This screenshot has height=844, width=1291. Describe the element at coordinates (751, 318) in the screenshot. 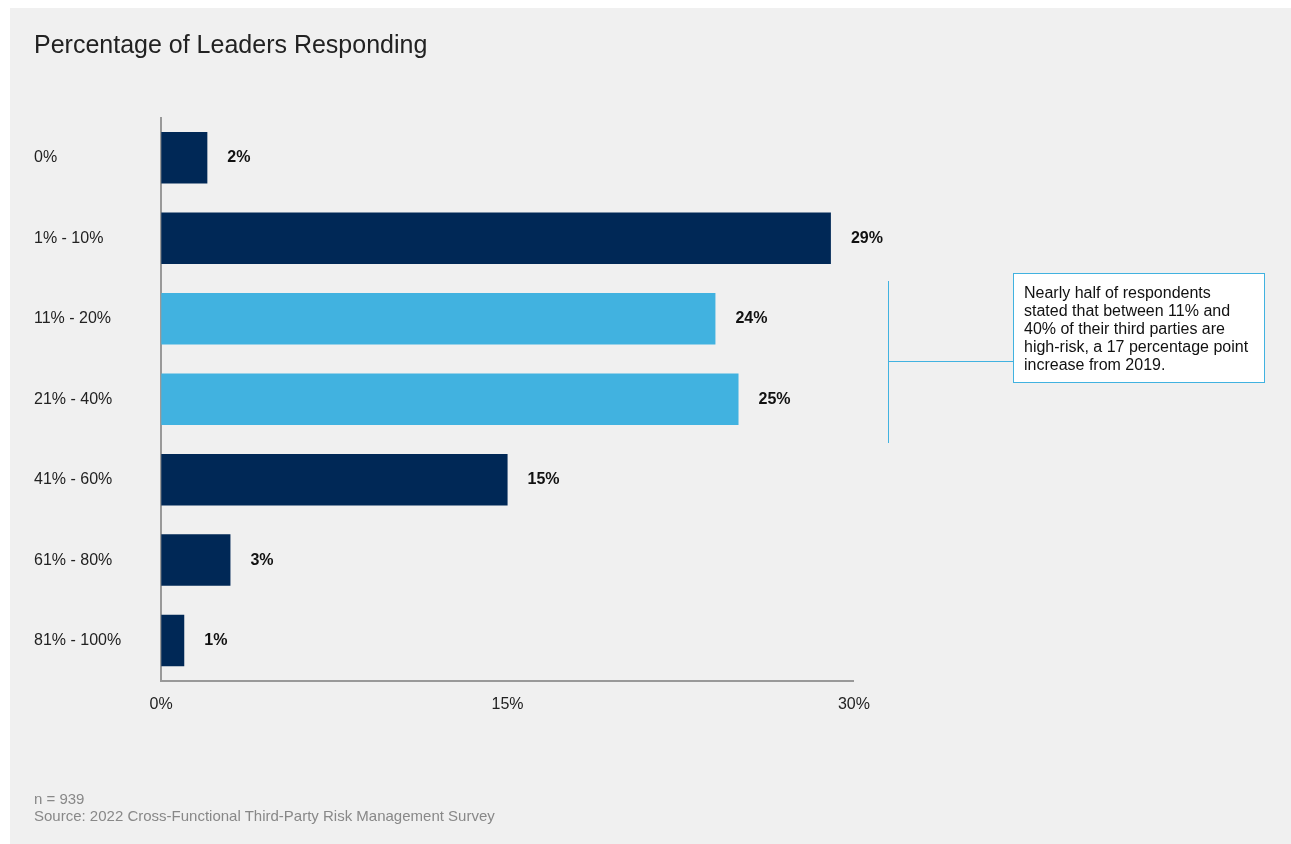

I see `data-label: 24%` at that location.